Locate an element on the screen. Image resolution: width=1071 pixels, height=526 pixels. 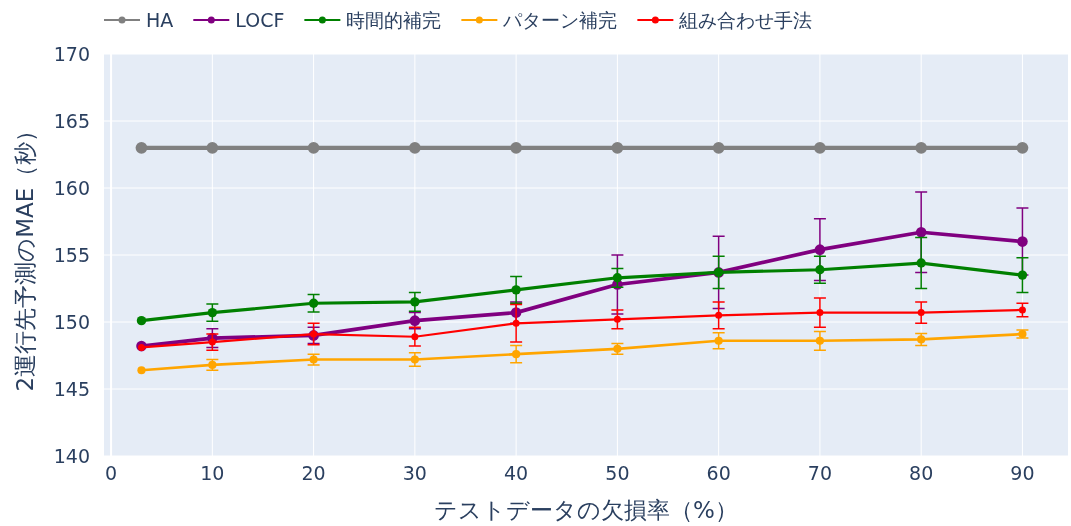
y-tick-label: 140 is located at coordinates (71, 456).